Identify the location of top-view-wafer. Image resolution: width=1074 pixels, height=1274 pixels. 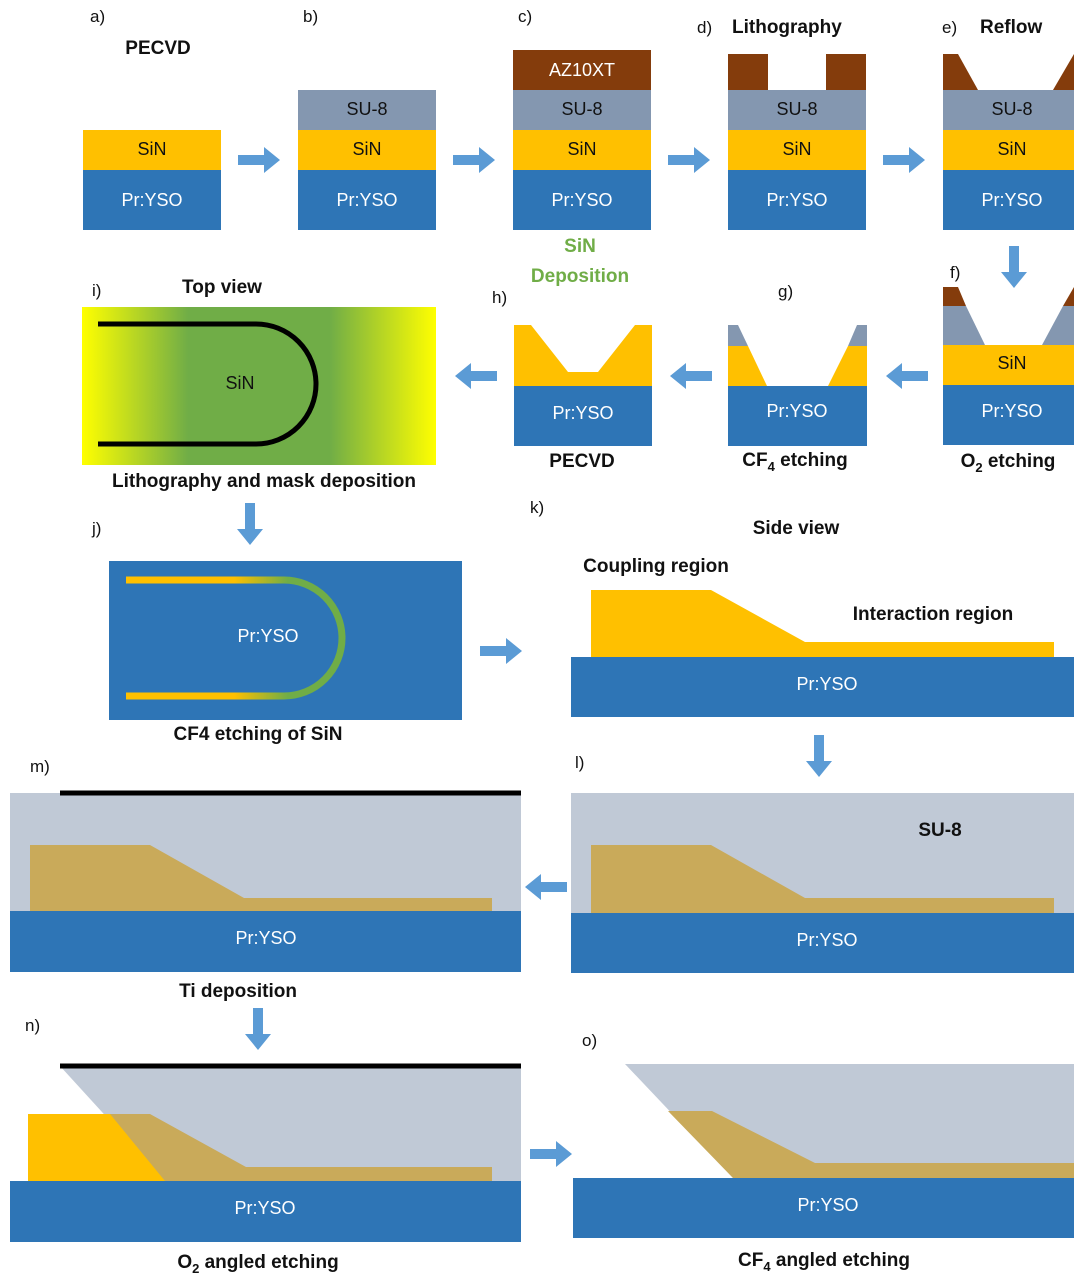
(259, 386).